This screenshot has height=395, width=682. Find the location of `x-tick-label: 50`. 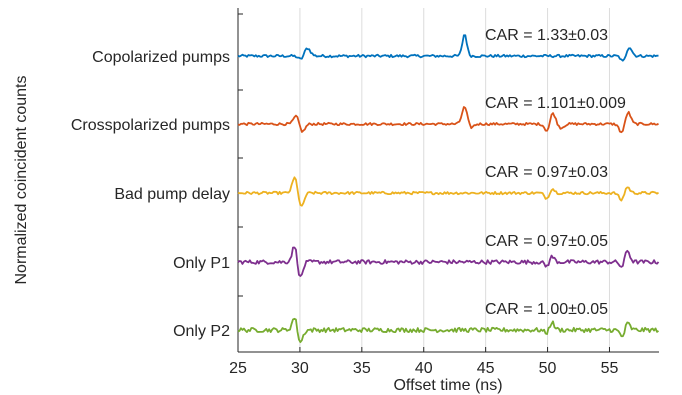

x-tick-label: 50 is located at coordinates (548, 368).